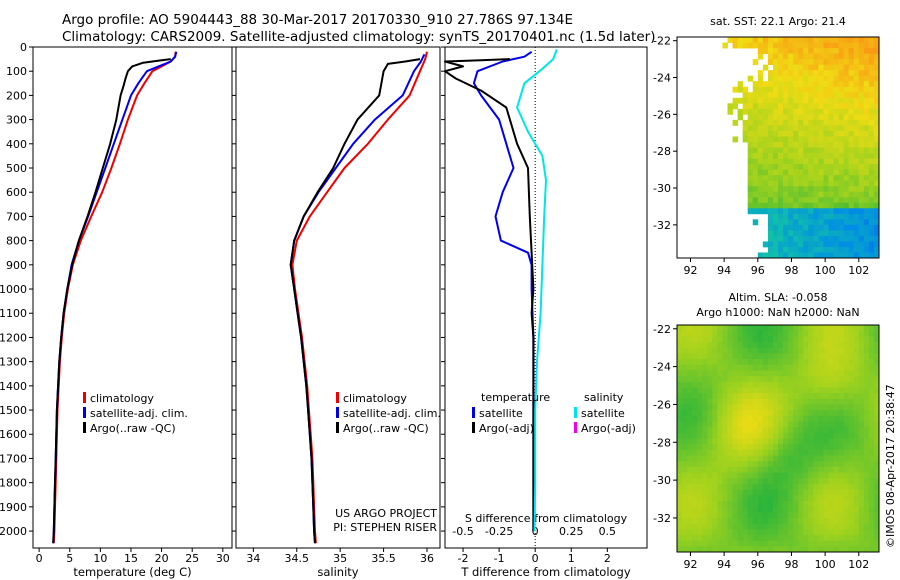  What do you see at coordinates (463, 558) in the screenshot?
I see `x-tick-label: -2` at bounding box center [463, 558].